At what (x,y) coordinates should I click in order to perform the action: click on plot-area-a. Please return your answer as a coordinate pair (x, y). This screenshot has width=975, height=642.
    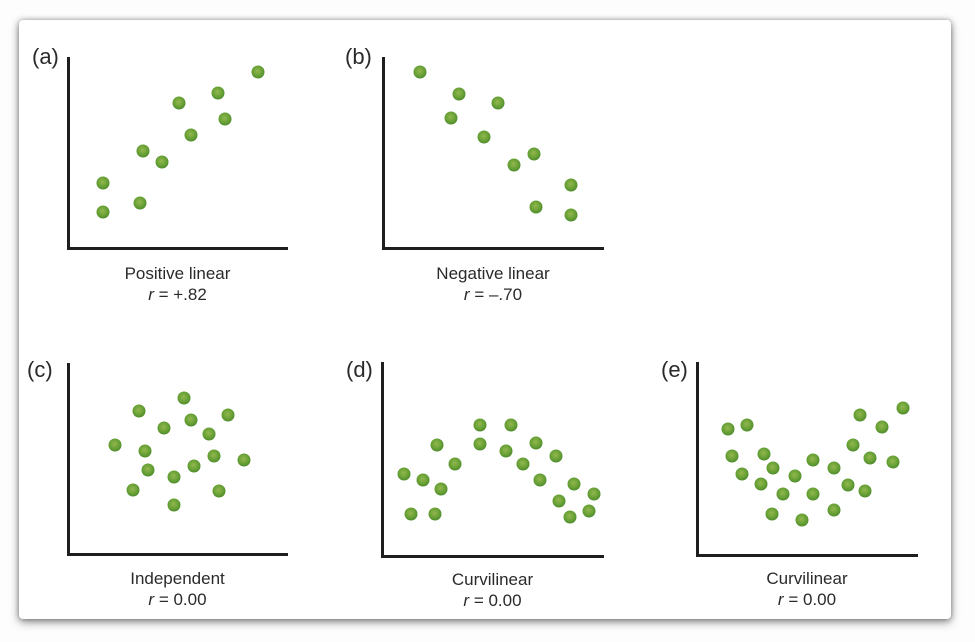
    Looking at the image, I should click on (179, 152).